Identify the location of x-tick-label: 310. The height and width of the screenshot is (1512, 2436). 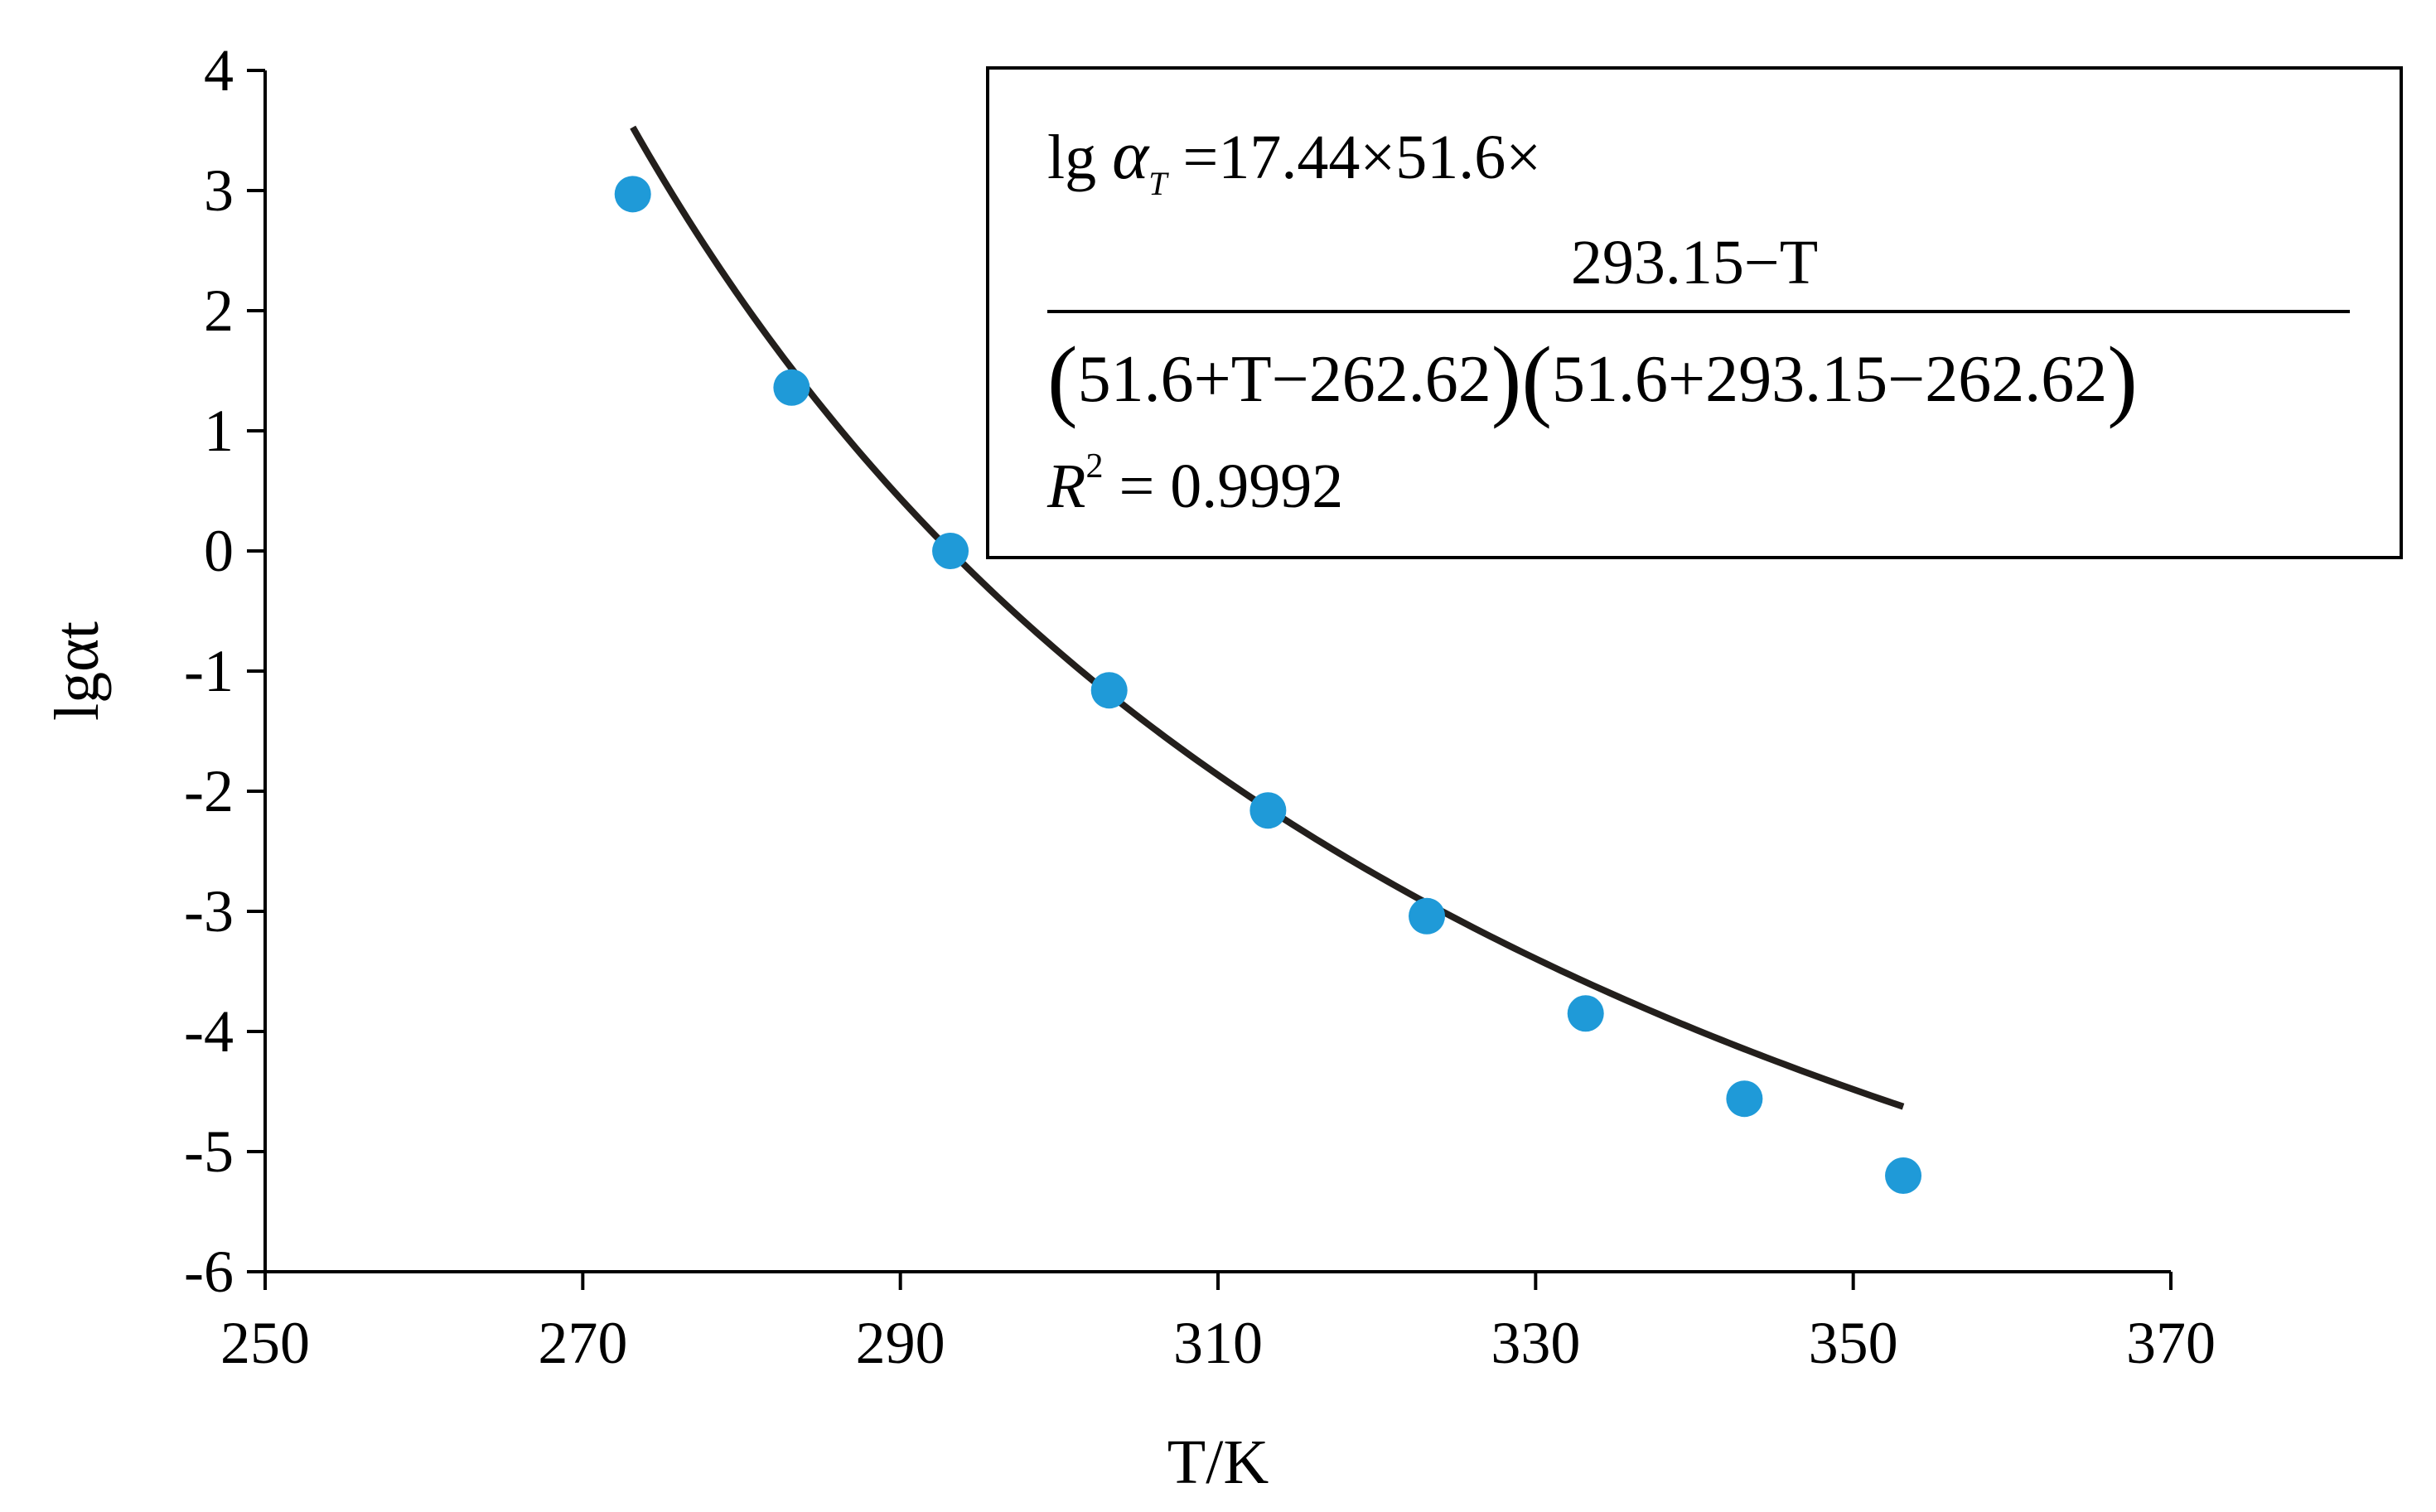
(1218, 1343).